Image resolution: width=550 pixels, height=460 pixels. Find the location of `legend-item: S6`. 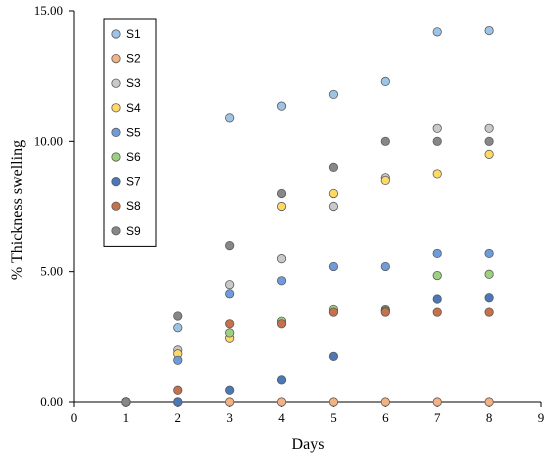

legend-item: S6 is located at coordinates (126, 157).